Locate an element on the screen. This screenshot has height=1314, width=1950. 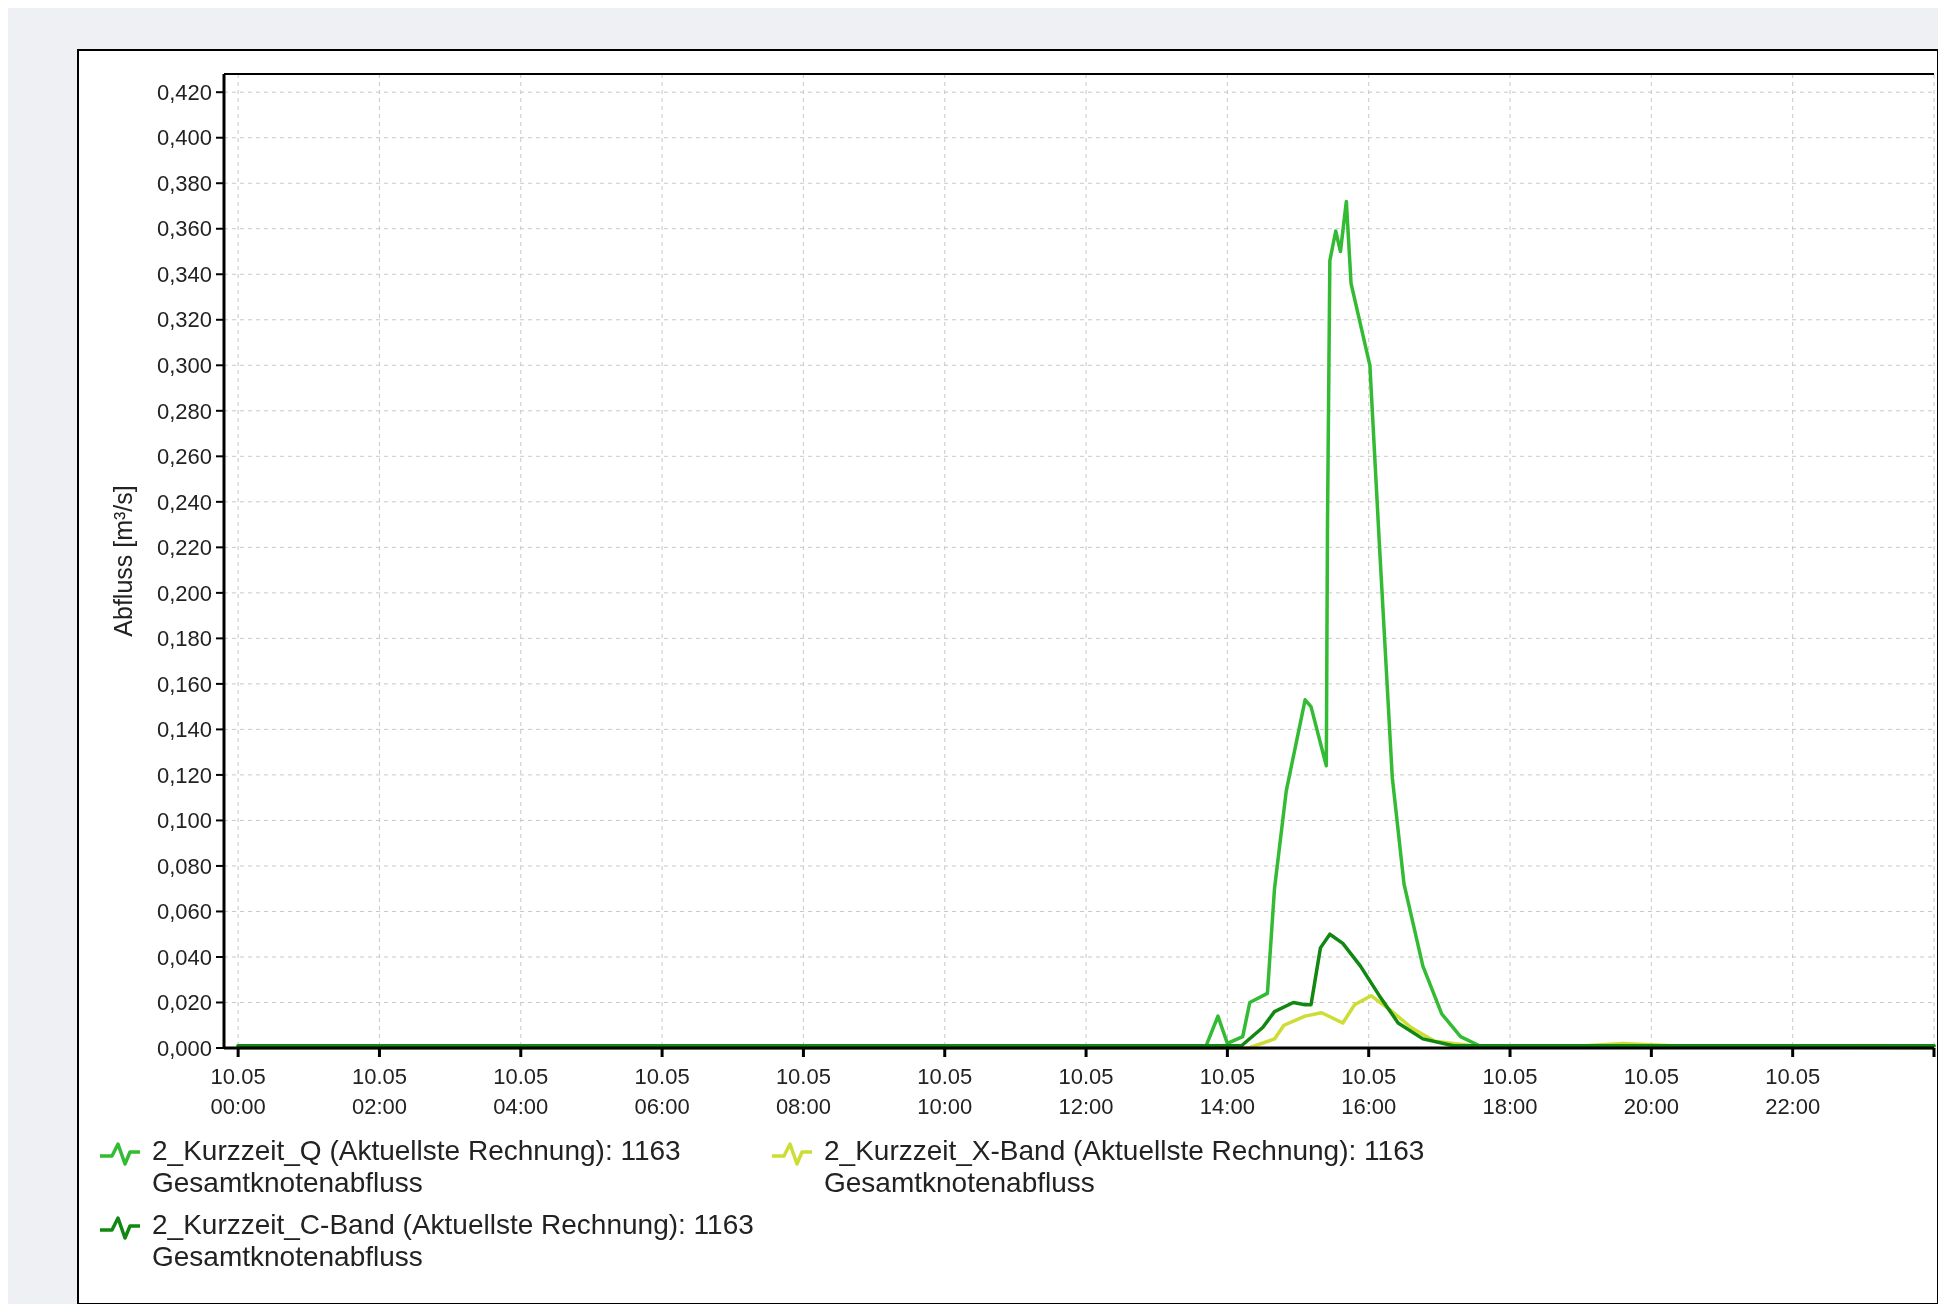
legend-label: 2_Kurzzeit_Q (Aktuellste Rechnung): 1163 Gesamtknotenabfluss is located at coordinates (416, 1166).